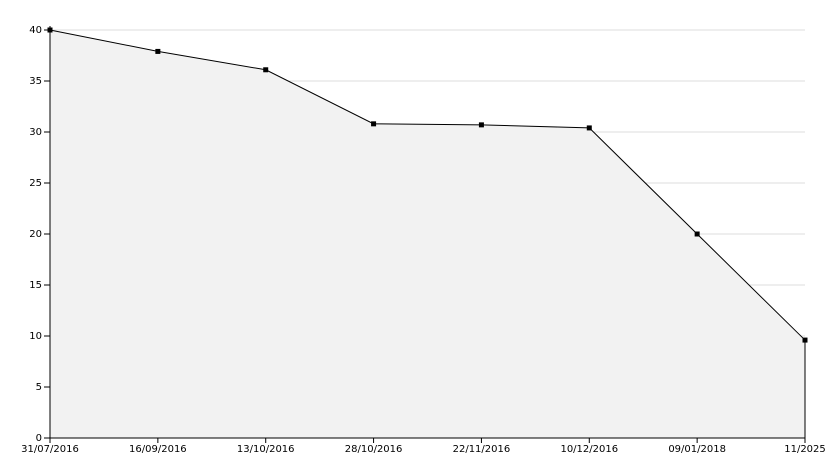 This screenshot has width=834, height=468. I want to click on y-tick-label: 40, so click(35, 30).